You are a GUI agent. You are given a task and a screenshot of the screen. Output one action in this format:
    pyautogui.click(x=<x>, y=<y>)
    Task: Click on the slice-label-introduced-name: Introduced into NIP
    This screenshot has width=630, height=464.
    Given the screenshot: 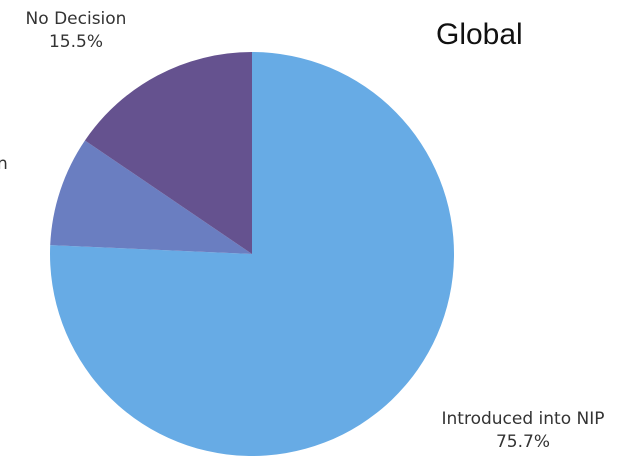 What is the action you would take?
    pyautogui.click(x=523, y=419)
    